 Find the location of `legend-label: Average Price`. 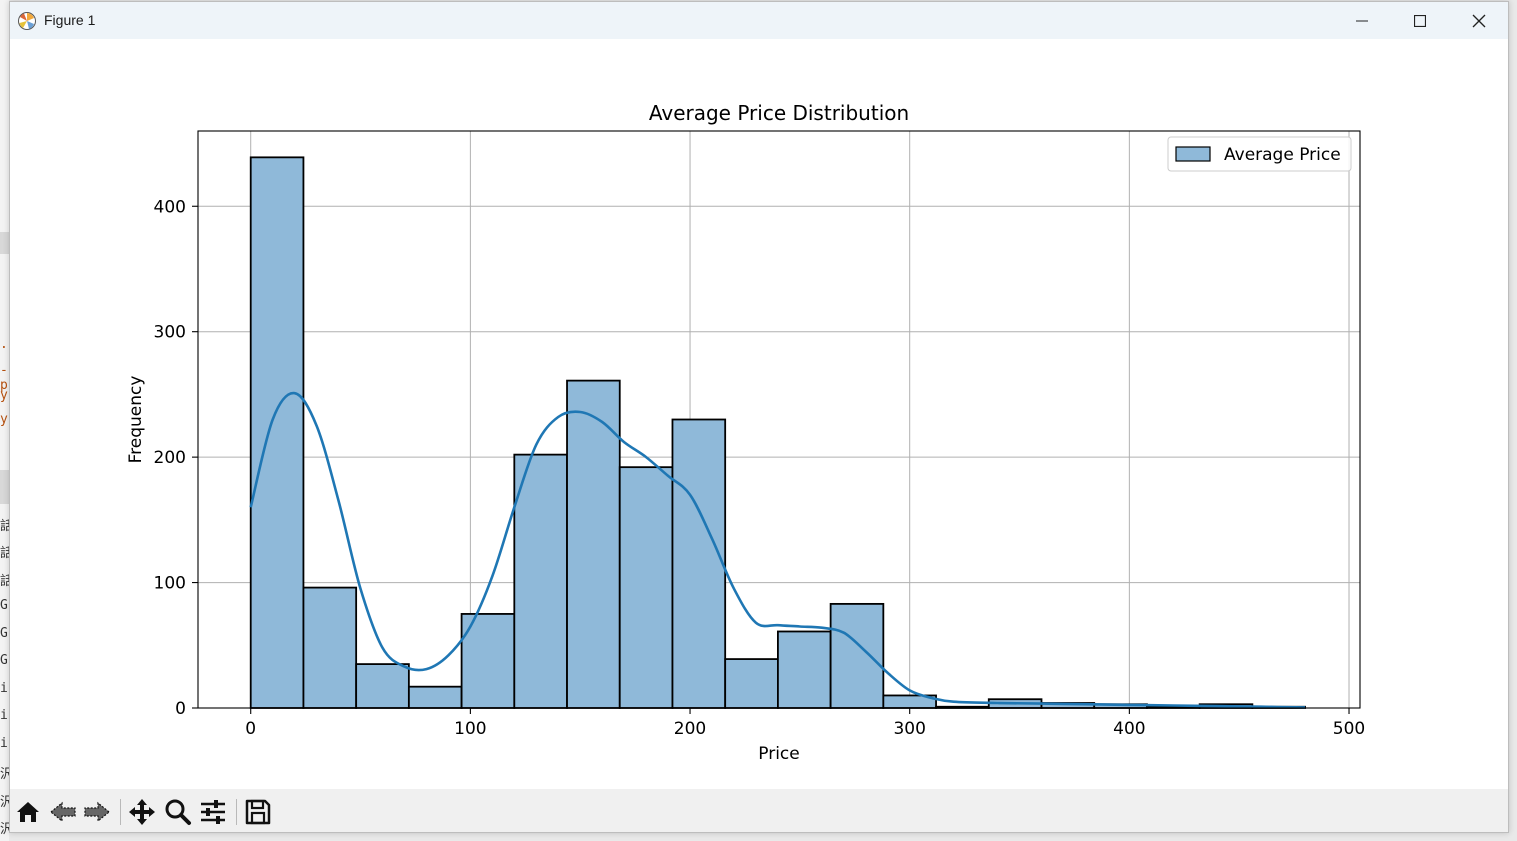

legend-label: Average Price is located at coordinates (1282, 155).